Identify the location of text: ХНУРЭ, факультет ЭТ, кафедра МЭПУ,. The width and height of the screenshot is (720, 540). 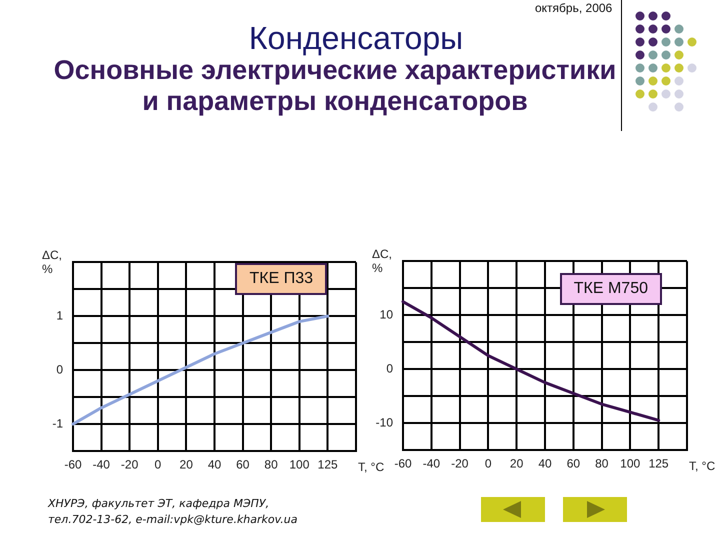
(159, 503).